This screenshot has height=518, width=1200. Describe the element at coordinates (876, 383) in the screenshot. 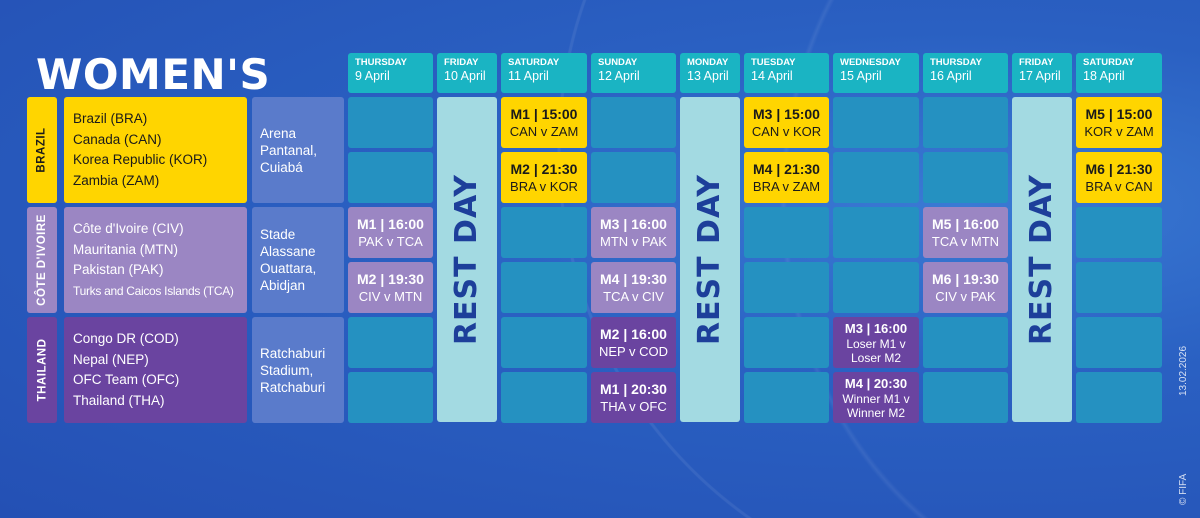

I see `match-number-time: M4 | 20:30` at that location.